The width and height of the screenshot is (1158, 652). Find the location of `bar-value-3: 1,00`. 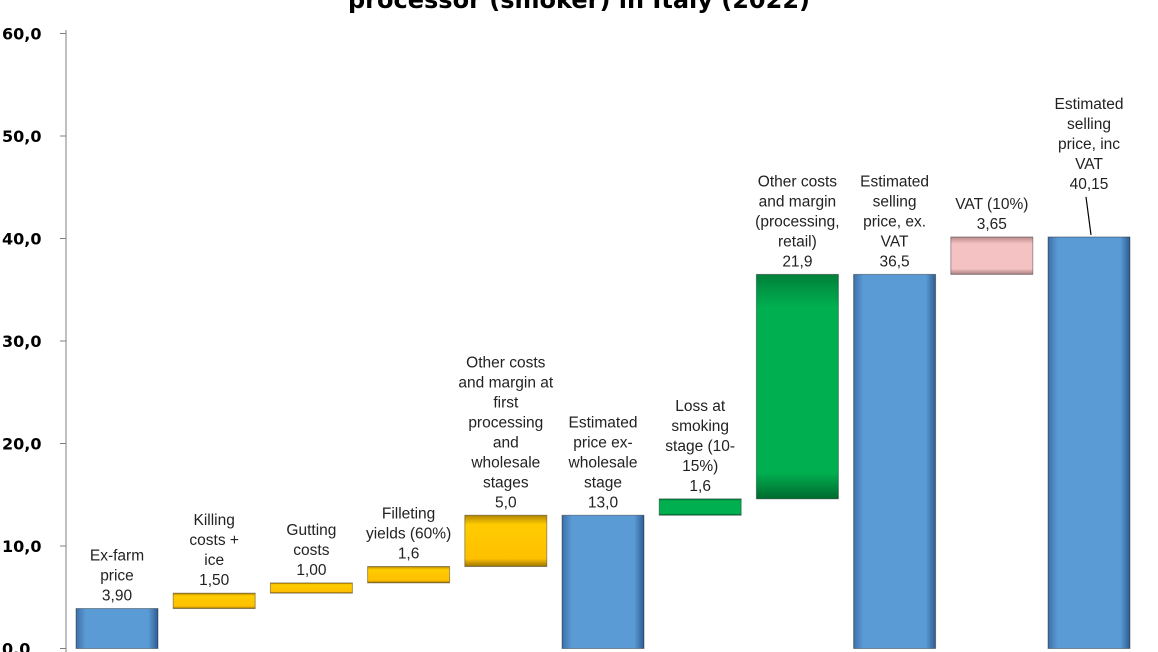

bar-value-3: 1,00 is located at coordinates (311, 570).